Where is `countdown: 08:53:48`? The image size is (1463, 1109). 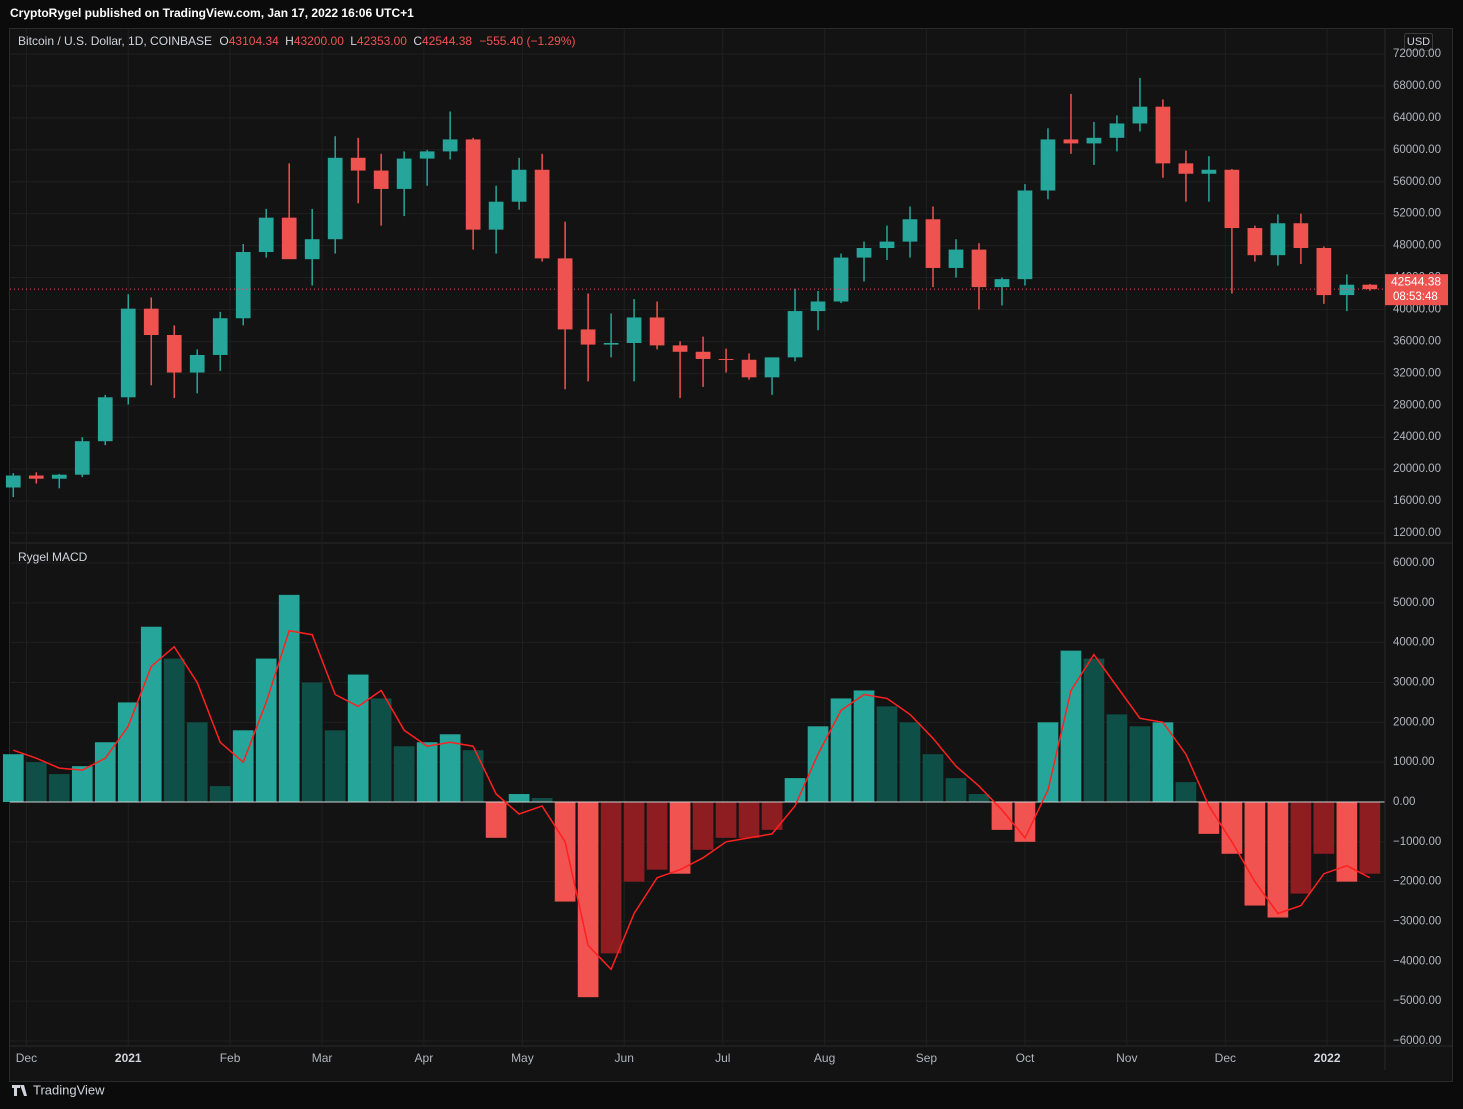
countdown: 08:53:48 is located at coordinates (1415, 297).